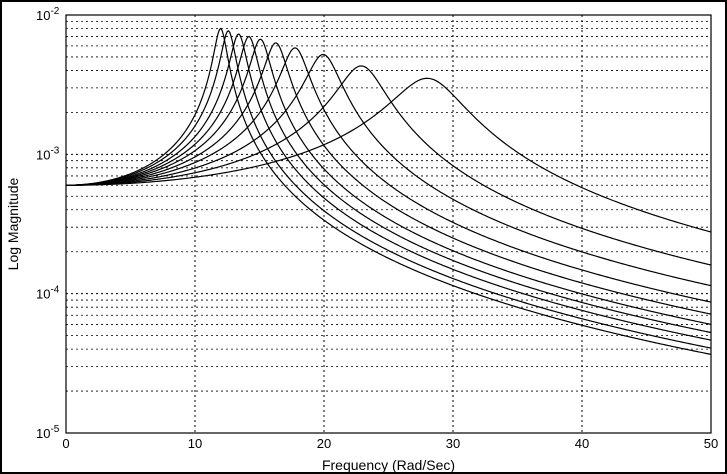 Image resolution: width=727 pixels, height=474 pixels. Describe the element at coordinates (711, 443) in the screenshot. I see `x-tick-label: 50` at that location.